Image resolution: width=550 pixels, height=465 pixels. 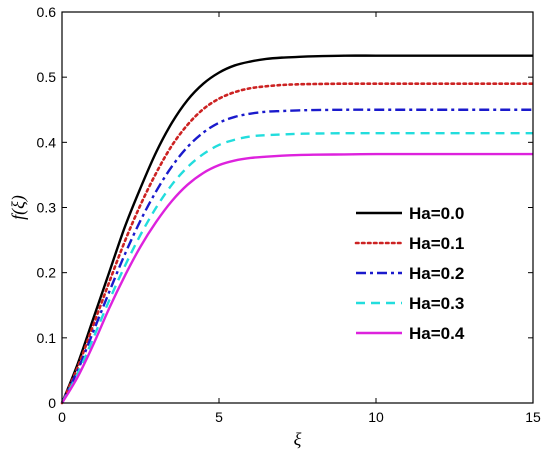 I want to click on legend-label-0: Ha=0.0, so click(x=436, y=213).